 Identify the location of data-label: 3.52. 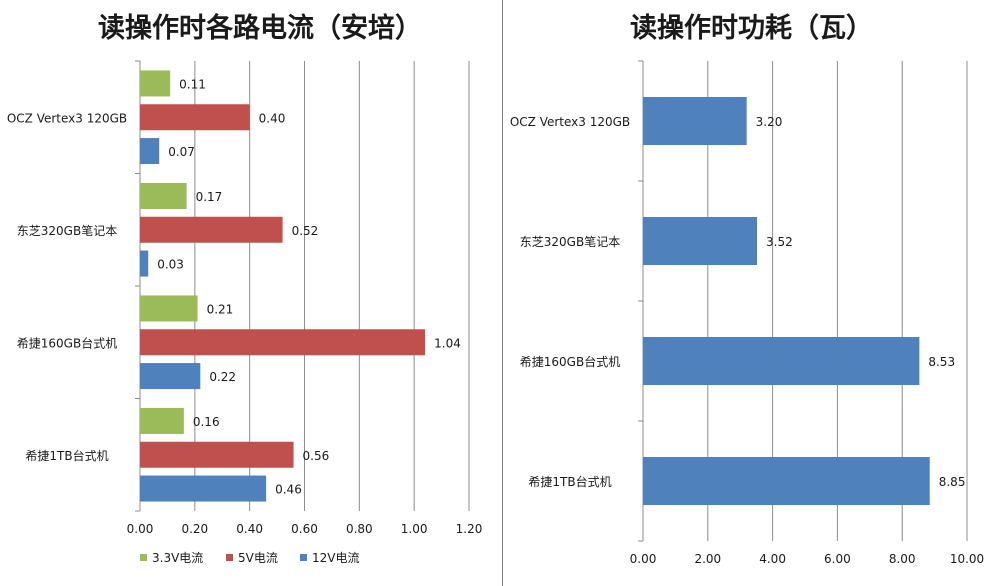
(779, 242).